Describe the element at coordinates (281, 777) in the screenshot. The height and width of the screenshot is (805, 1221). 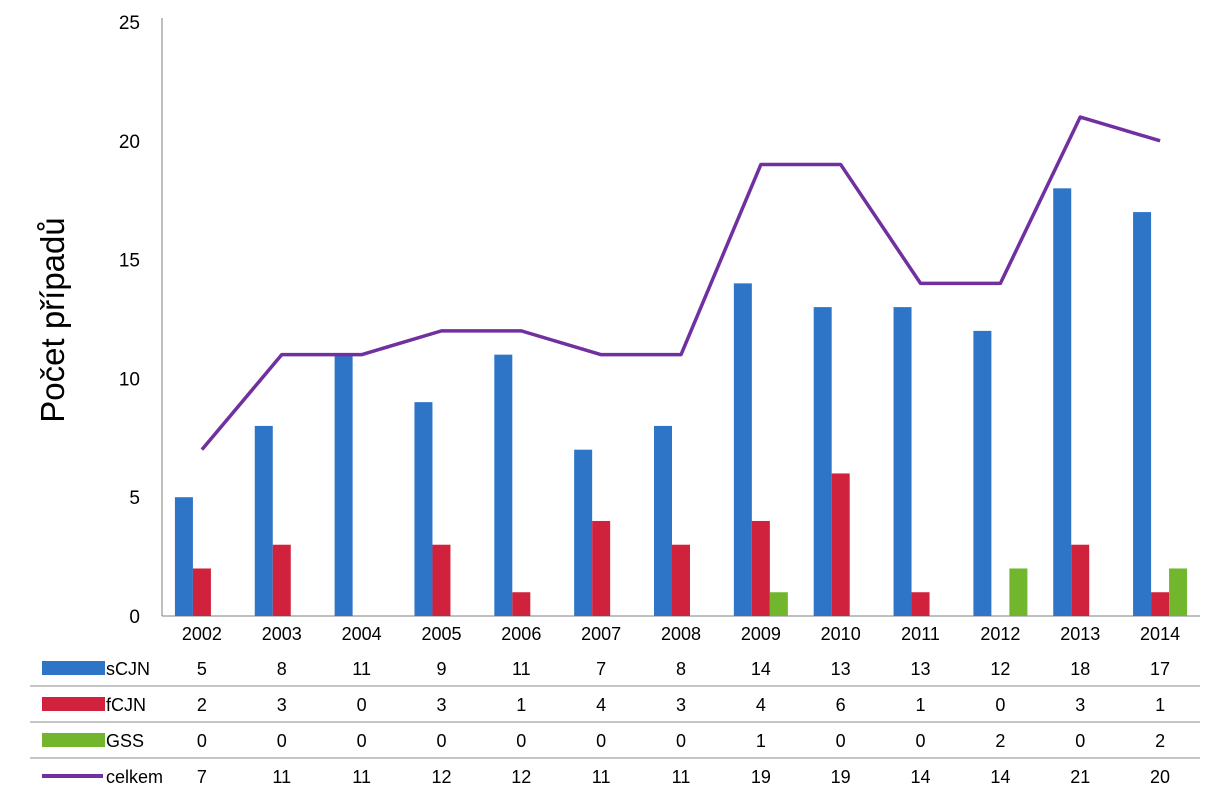
I see `data-label-celkem-2003: 11` at that location.